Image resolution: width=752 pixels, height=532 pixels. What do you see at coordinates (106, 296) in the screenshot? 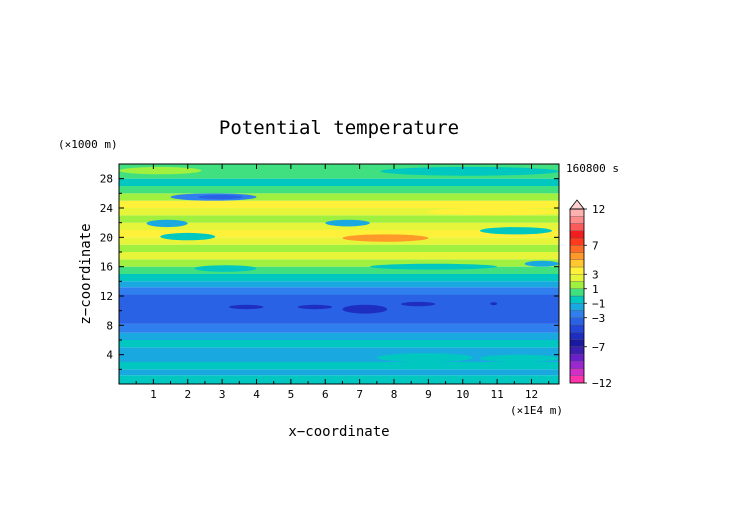
I see `y-tick-label: 12` at bounding box center [106, 296].